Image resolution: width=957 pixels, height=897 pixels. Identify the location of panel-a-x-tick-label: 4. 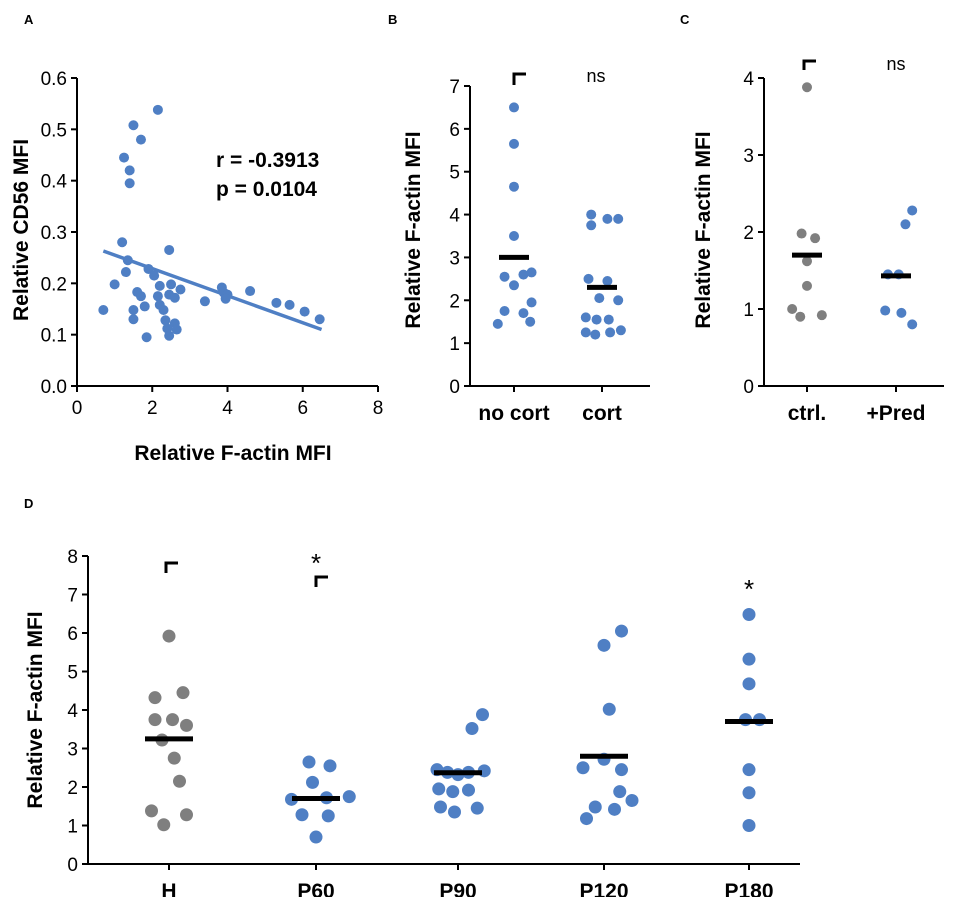
(227, 408).